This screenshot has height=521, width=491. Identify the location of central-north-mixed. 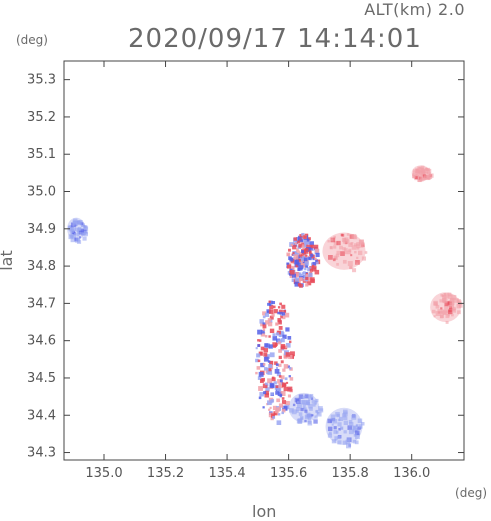
(303, 260).